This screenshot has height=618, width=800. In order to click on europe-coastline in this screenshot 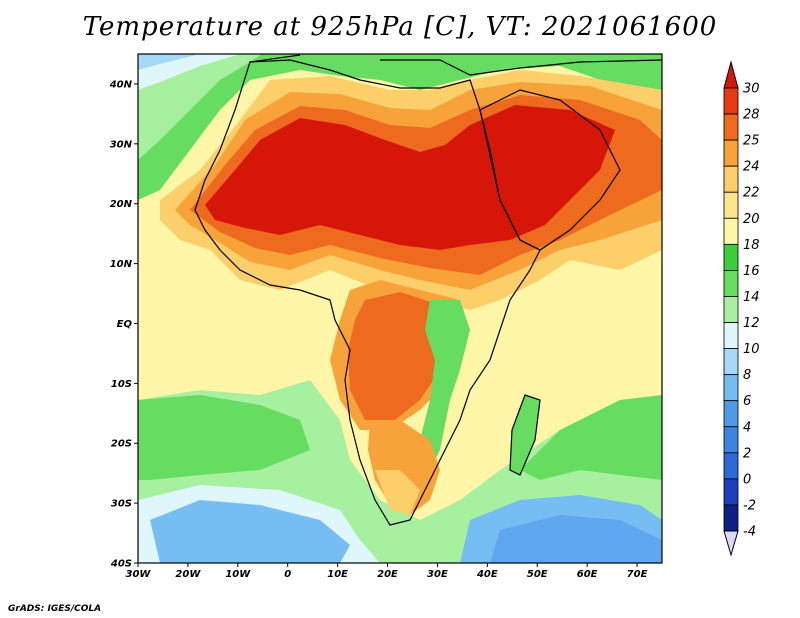, I will do `click(455, 65)`.